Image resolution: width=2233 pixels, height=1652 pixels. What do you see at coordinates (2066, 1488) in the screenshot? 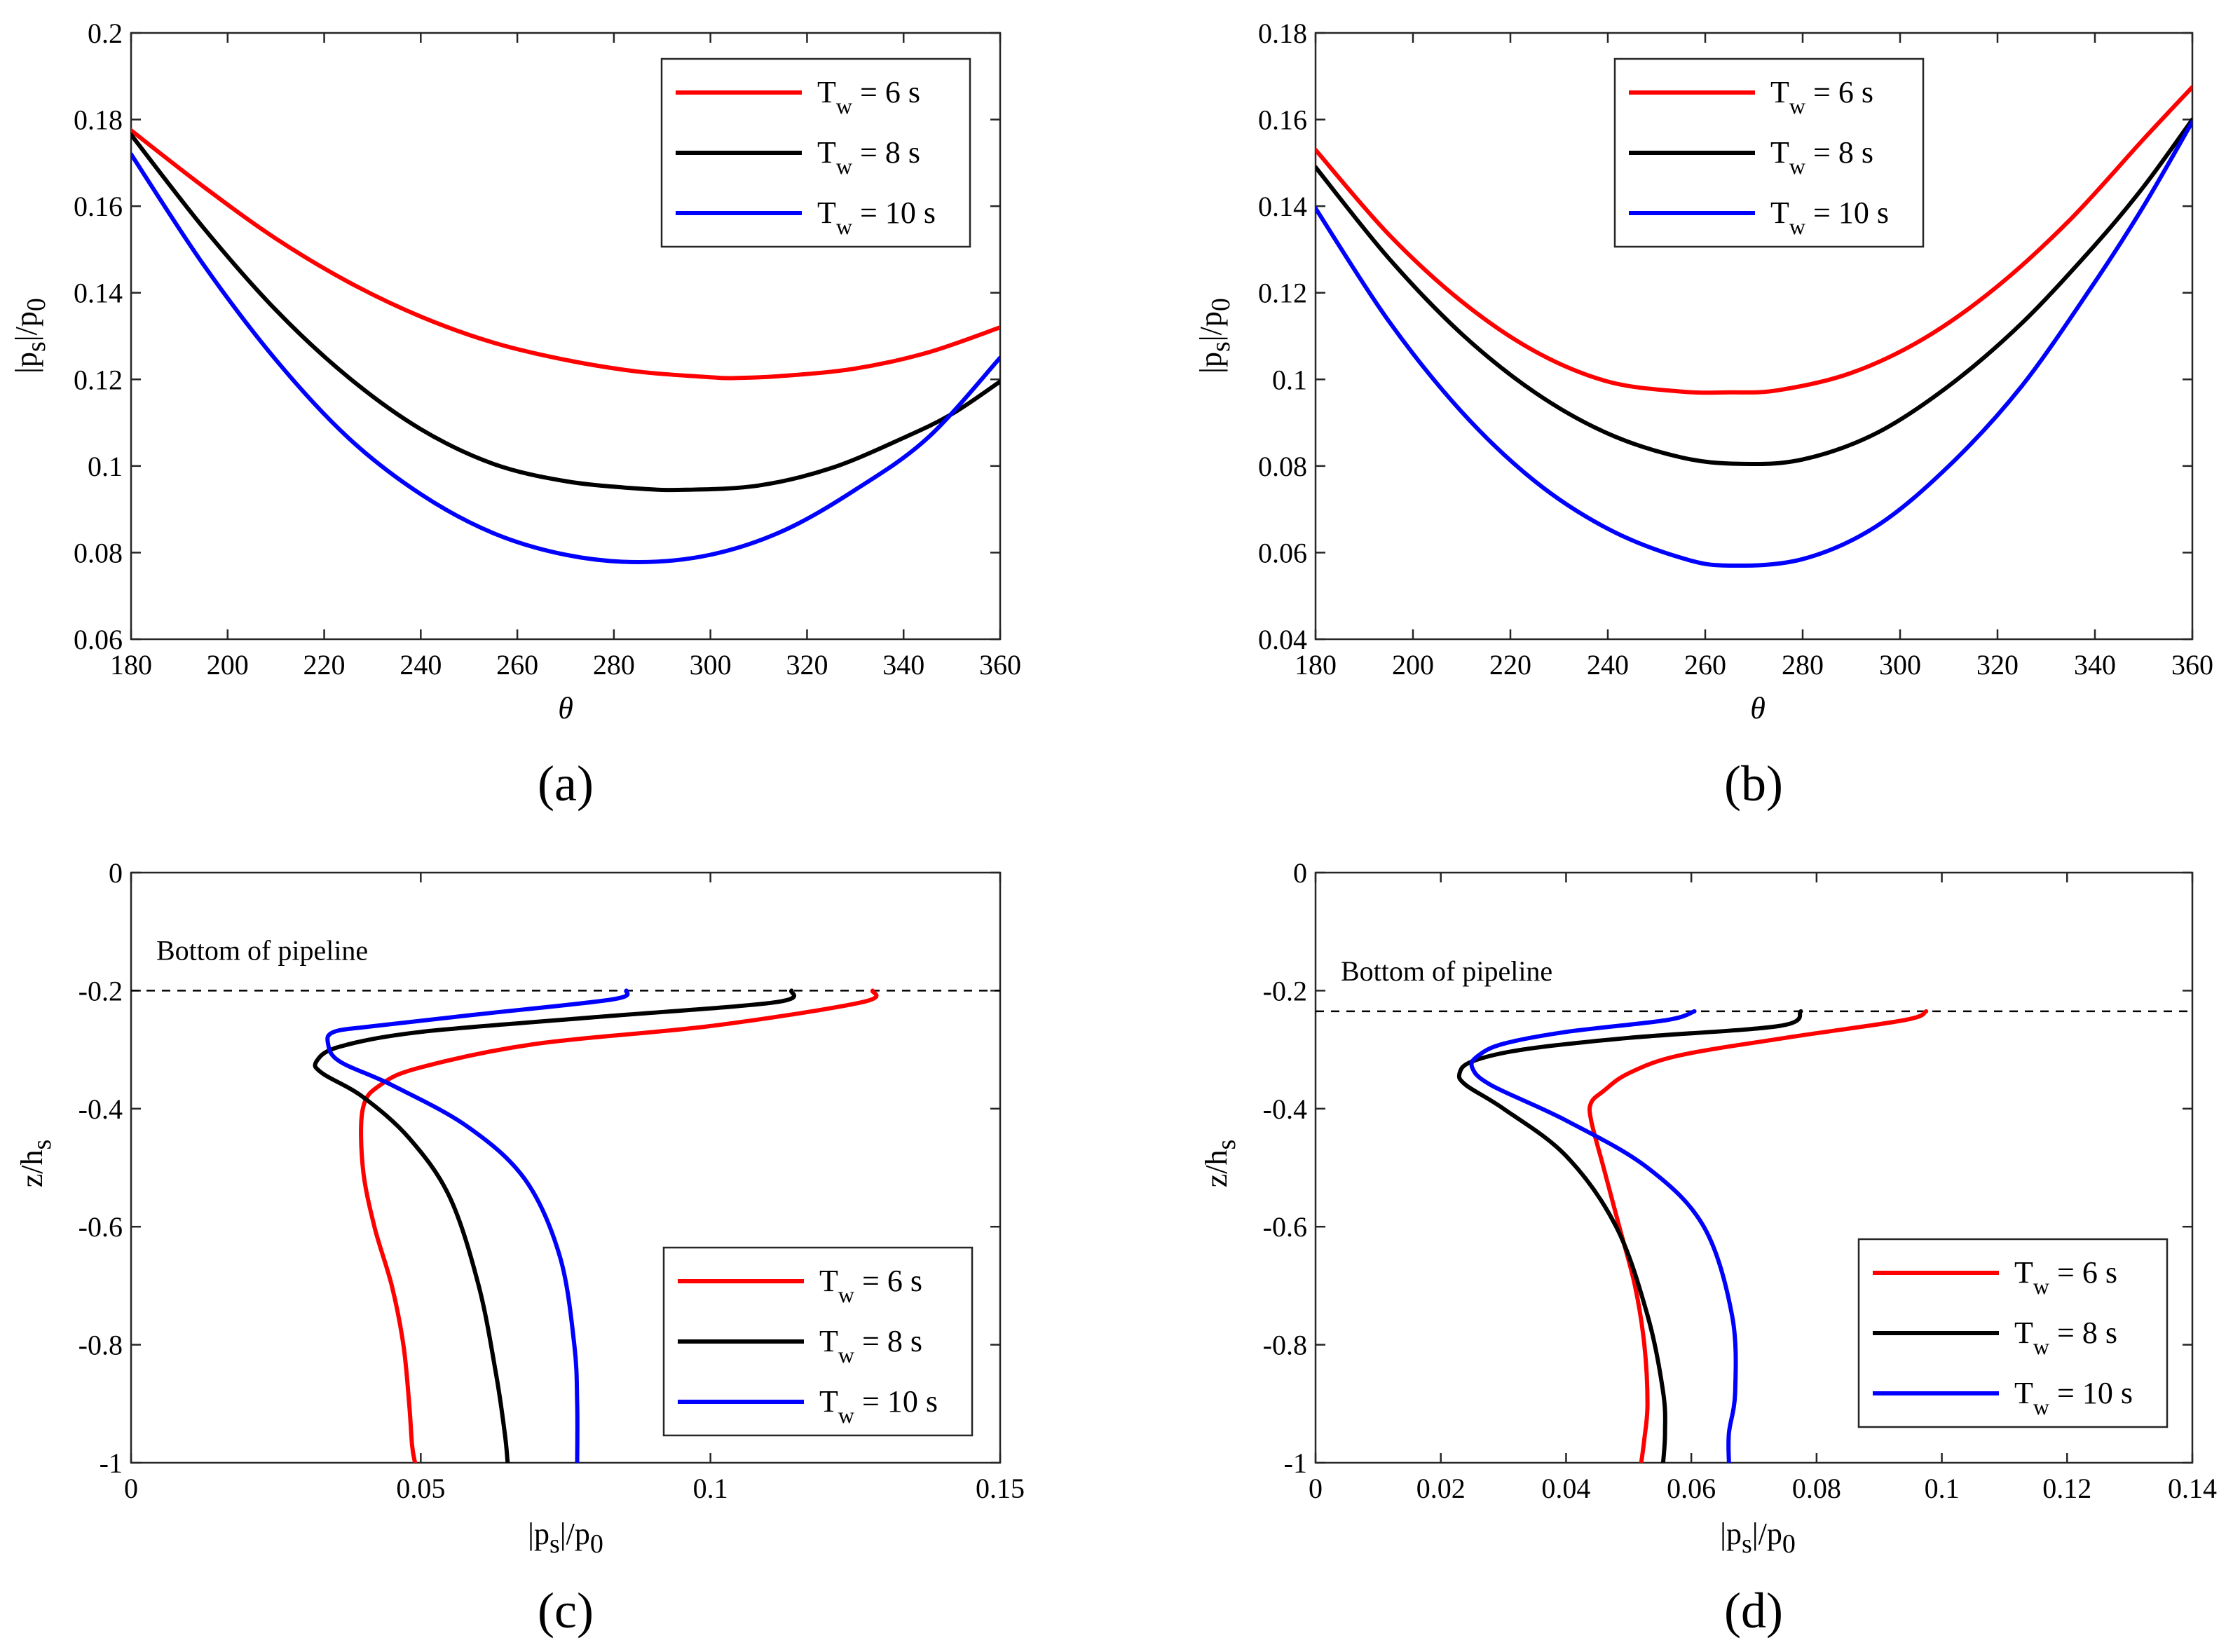
I see `x-tick-label: 0.12` at bounding box center [2066, 1488].